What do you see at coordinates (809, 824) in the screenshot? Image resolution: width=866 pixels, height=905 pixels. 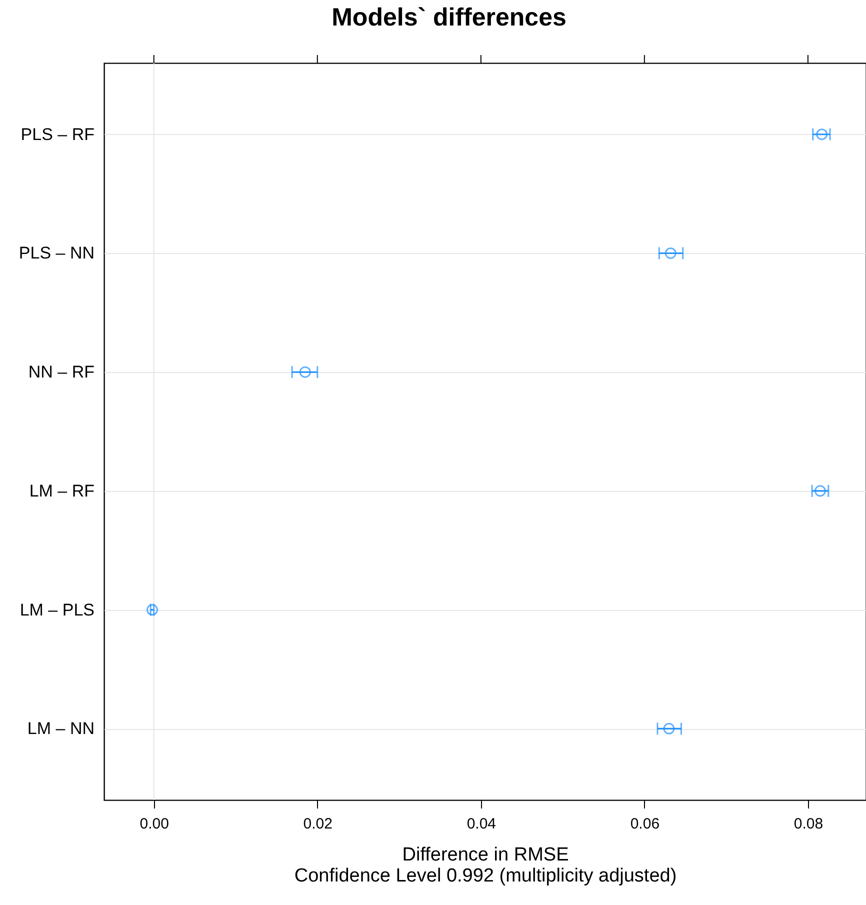 I see `x-tick-label: 0.08` at bounding box center [809, 824].